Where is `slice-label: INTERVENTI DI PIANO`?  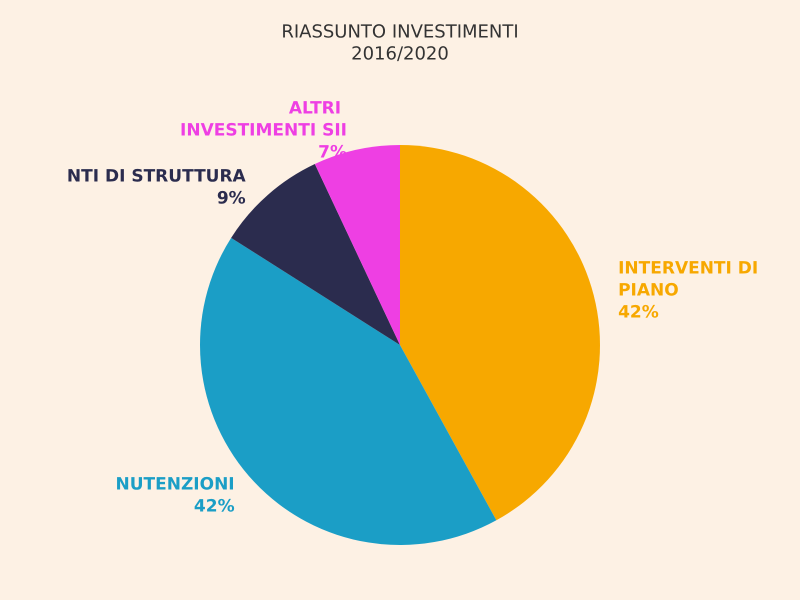
slice-label: INTERVENTI DI PIANO is located at coordinates (691, 279).